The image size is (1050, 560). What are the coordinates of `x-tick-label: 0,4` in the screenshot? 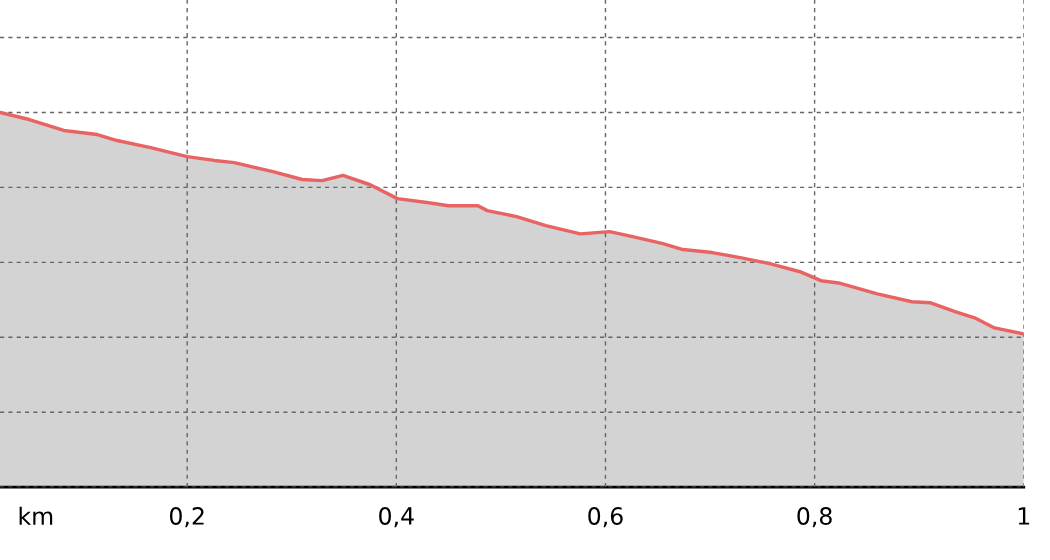 It's located at (396, 517).